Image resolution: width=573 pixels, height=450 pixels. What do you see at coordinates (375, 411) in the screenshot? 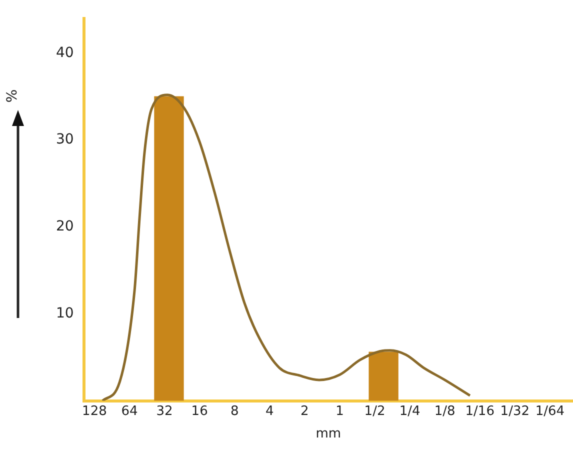
I see `x-tick-label: 1/2` at bounding box center [375, 411].